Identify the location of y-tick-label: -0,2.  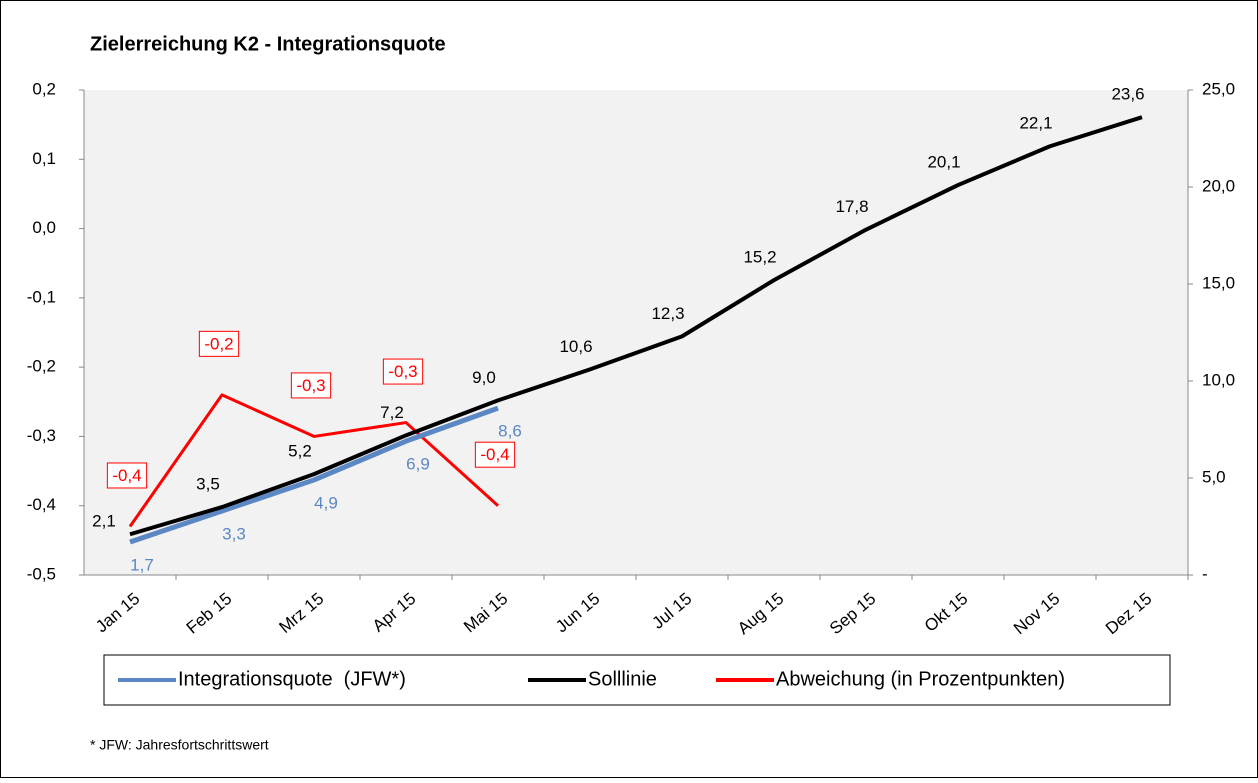
(41, 366).